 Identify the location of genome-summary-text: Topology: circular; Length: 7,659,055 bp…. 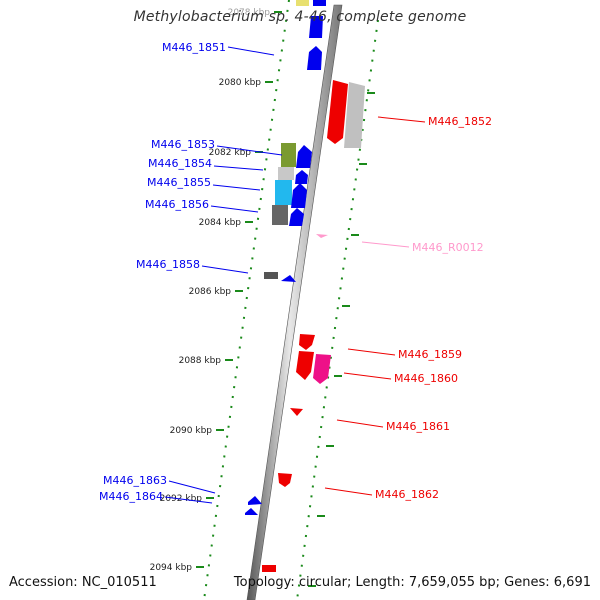
(412, 582).